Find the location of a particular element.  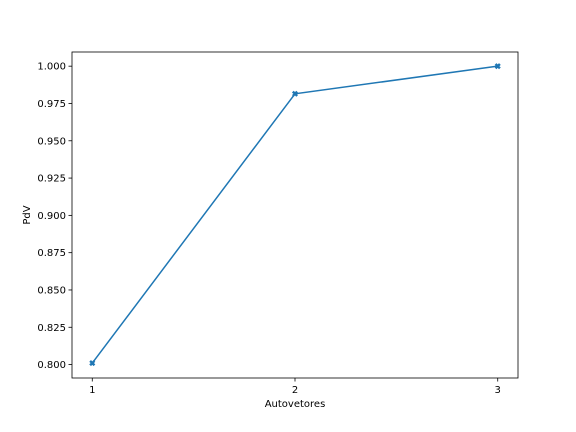

y-tick-label: 0.850 is located at coordinates (51, 290).